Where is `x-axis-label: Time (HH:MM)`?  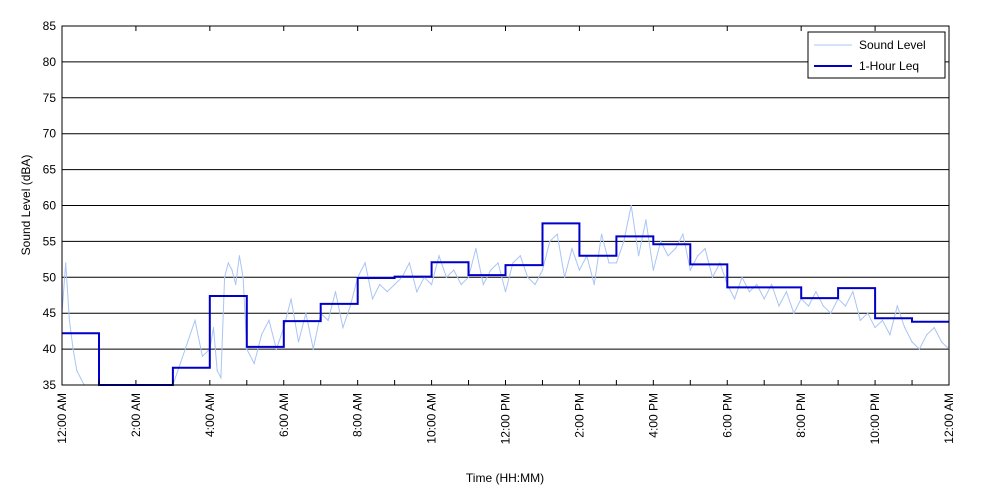
x-axis-label: Time (HH:MM) is located at coordinates (505, 478).